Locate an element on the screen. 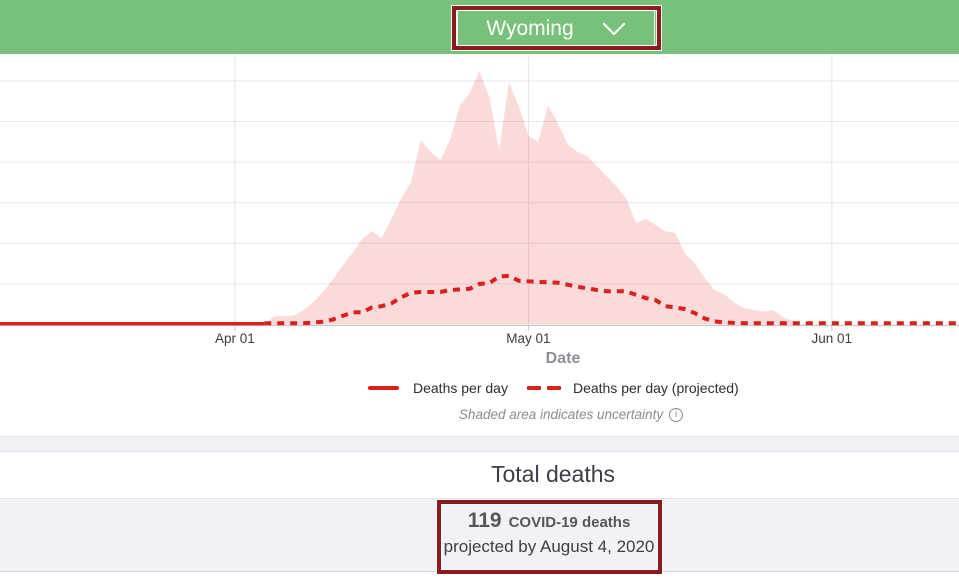 The width and height of the screenshot is (959, 588). x-tick-label: Apr 01 is located at coordinates (235, 338).